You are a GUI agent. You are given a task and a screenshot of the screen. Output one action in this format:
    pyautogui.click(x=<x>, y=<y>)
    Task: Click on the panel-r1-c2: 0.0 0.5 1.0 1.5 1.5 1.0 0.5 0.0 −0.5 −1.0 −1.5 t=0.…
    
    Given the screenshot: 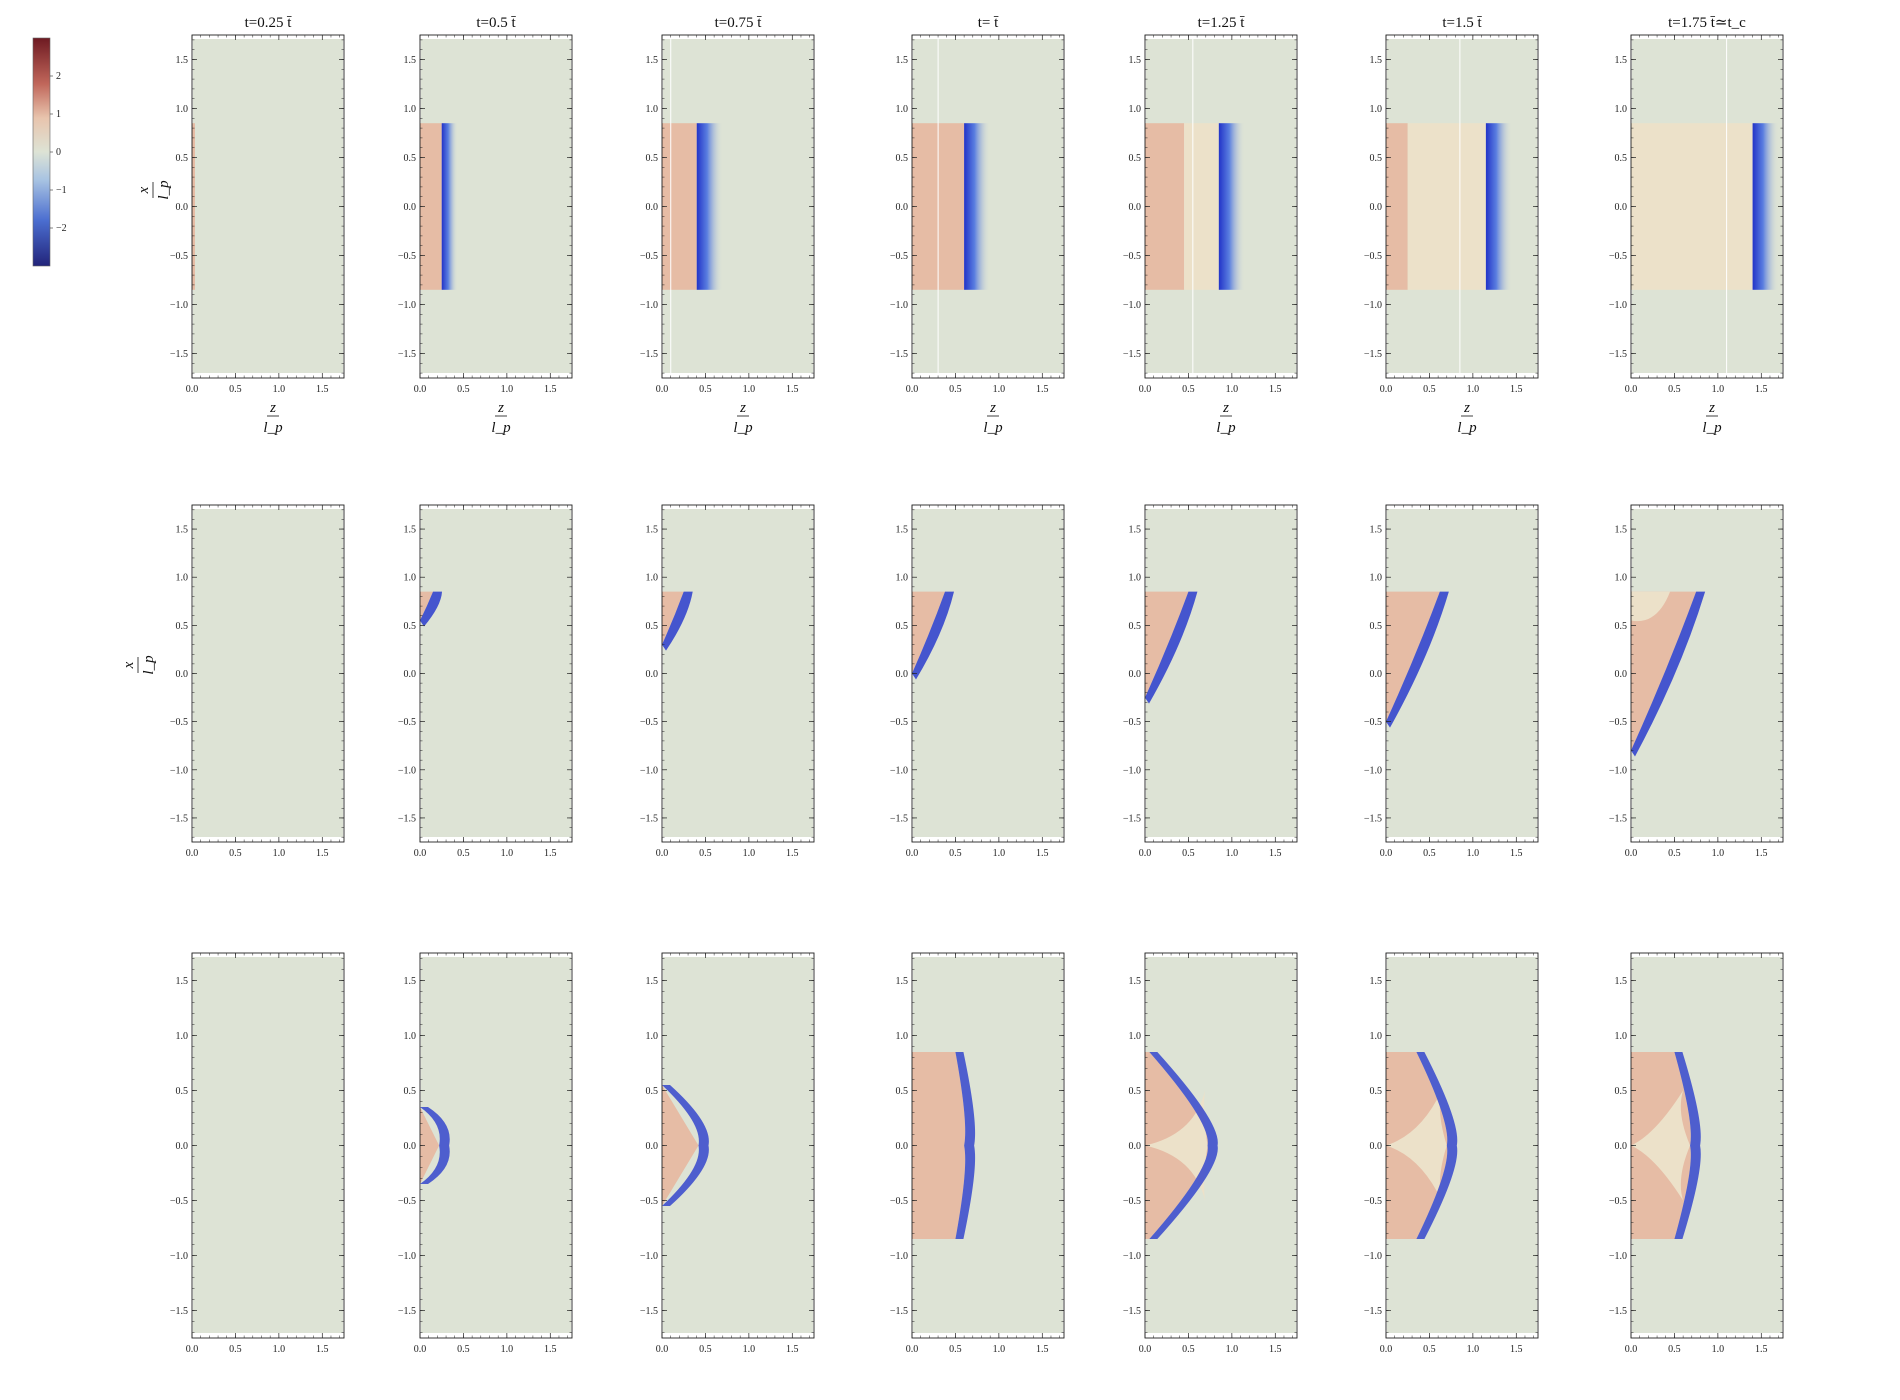 What is the action you would take?
    pyautogui.click(x=485, y=225)
    